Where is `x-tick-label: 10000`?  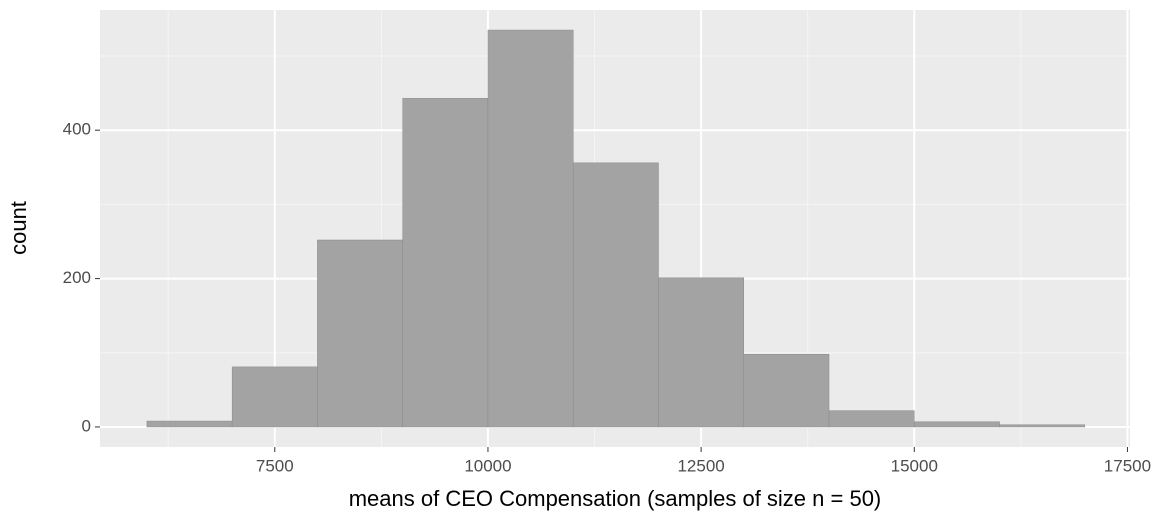
x-tick-label: 10000 is located at coordinates (487, 465).